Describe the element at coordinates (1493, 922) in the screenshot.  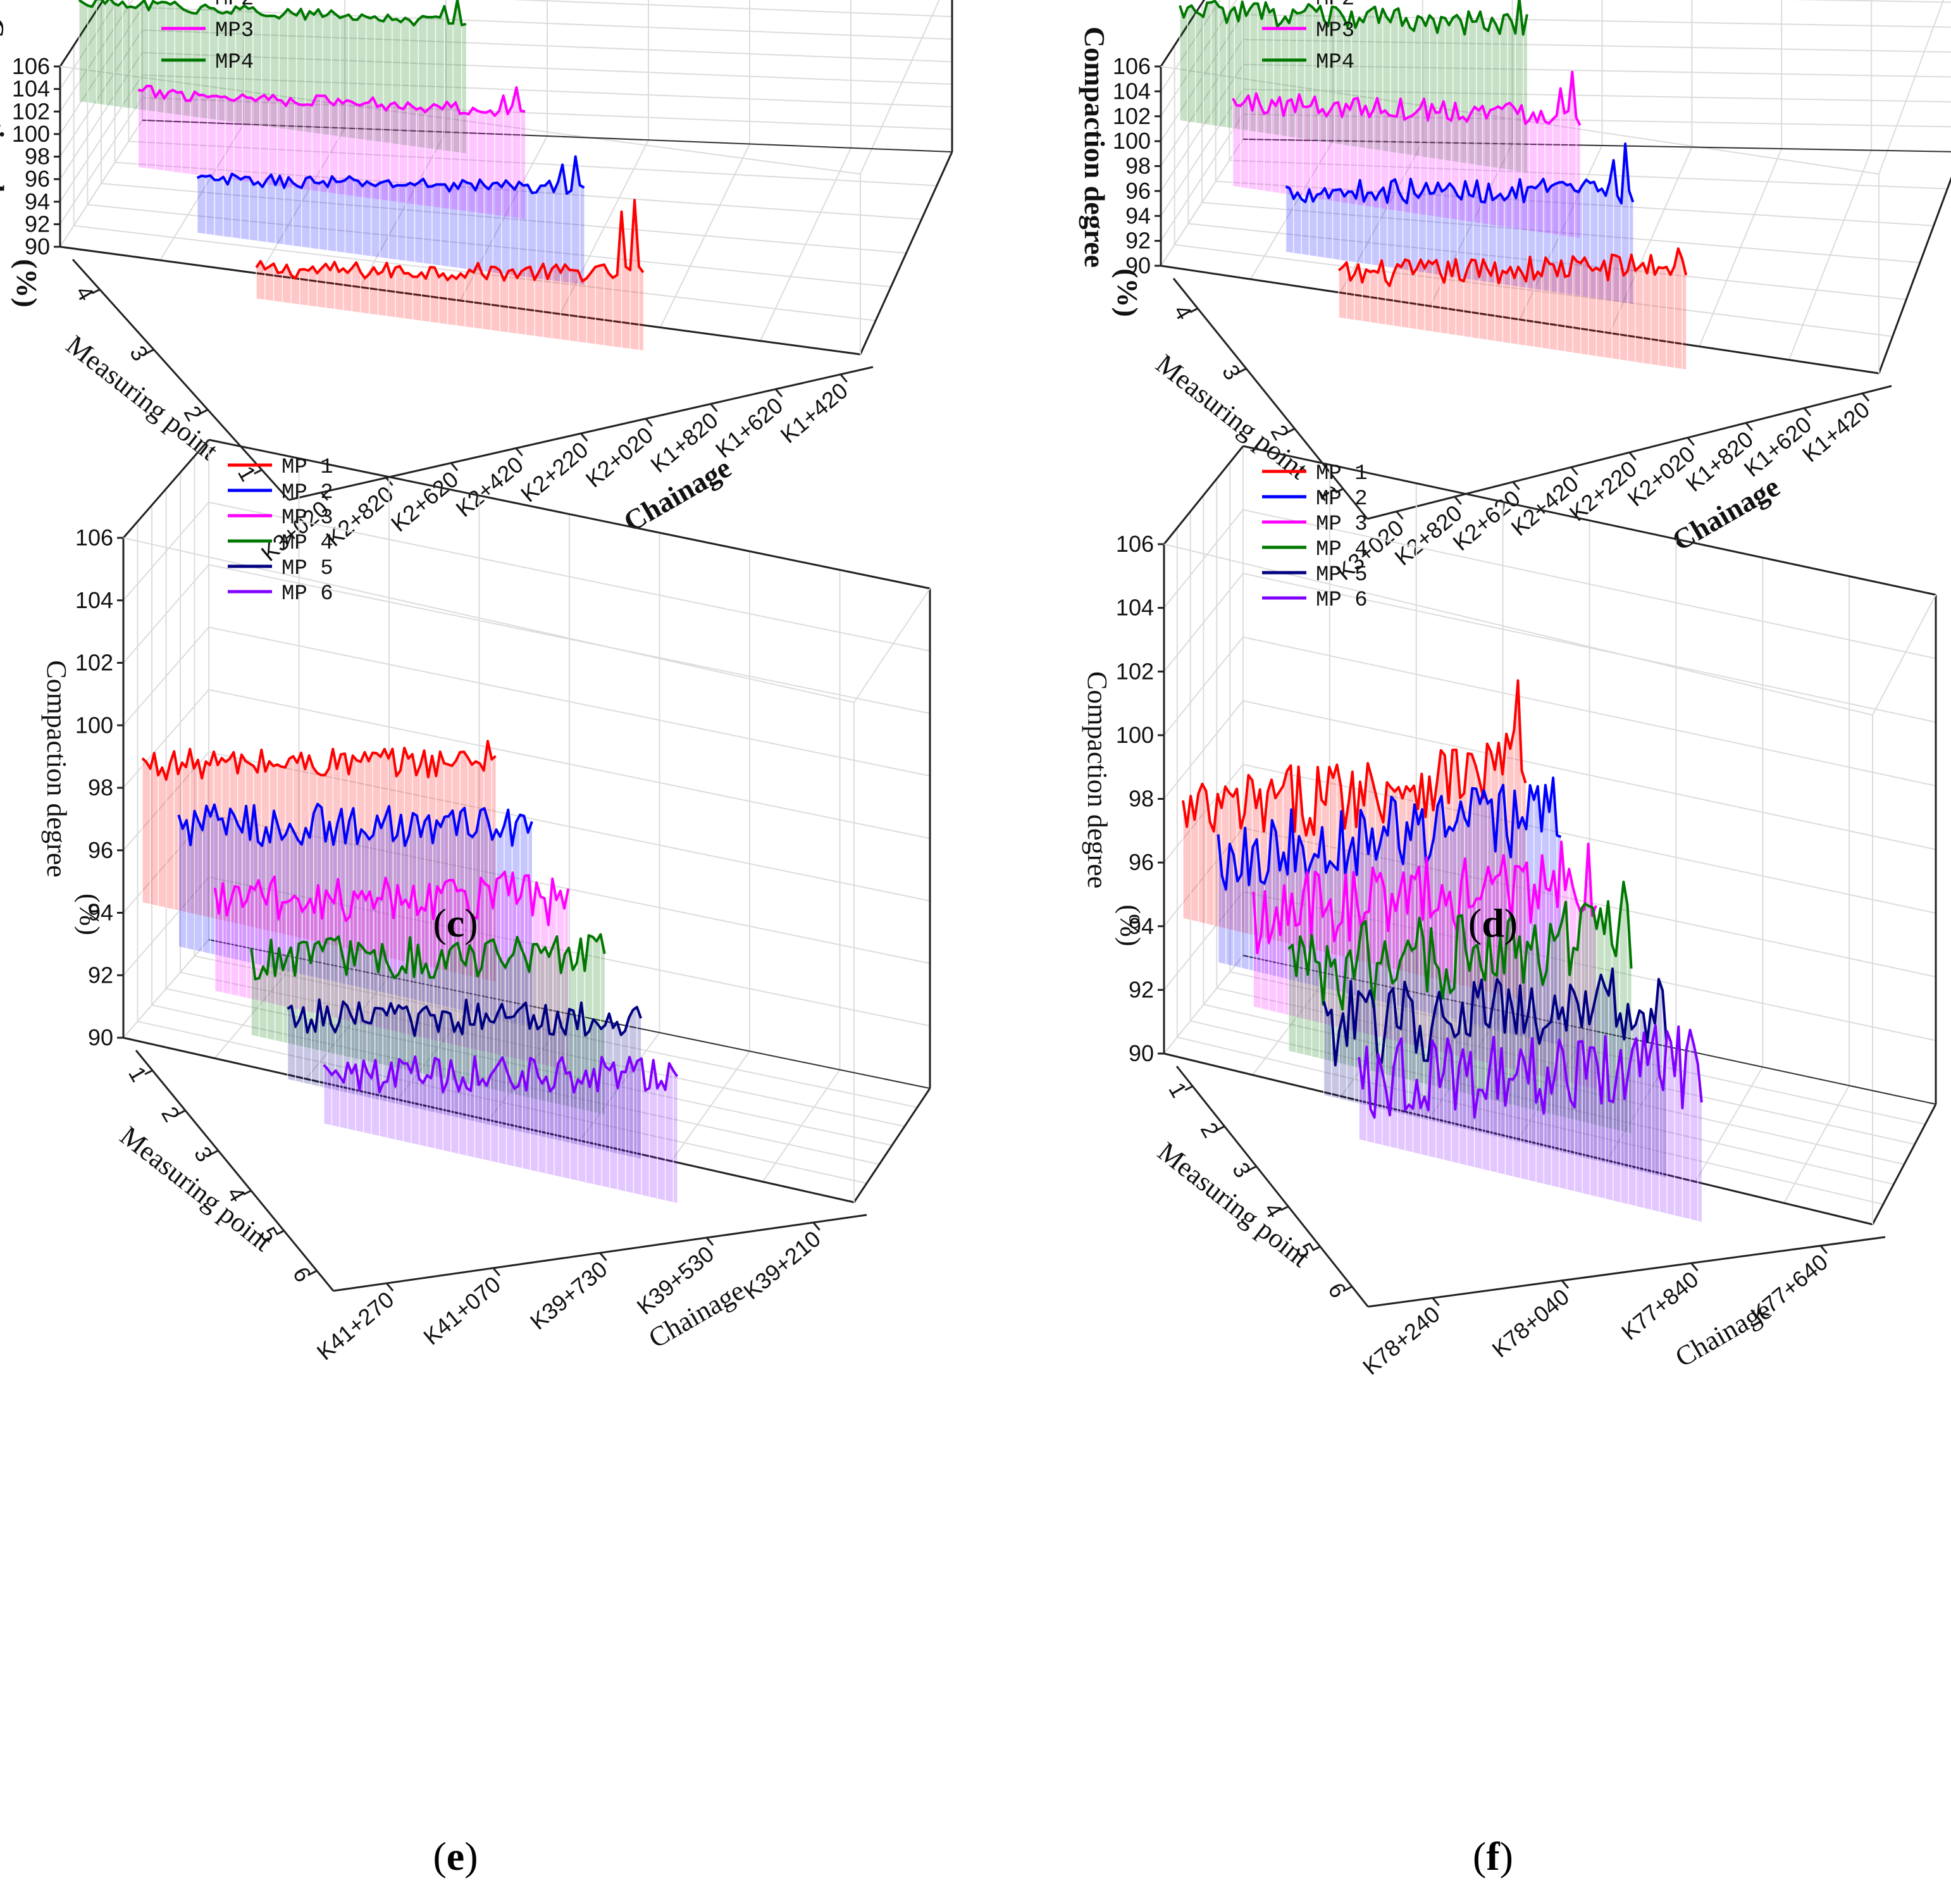
I see `panel-label-d: (d)` at that location.